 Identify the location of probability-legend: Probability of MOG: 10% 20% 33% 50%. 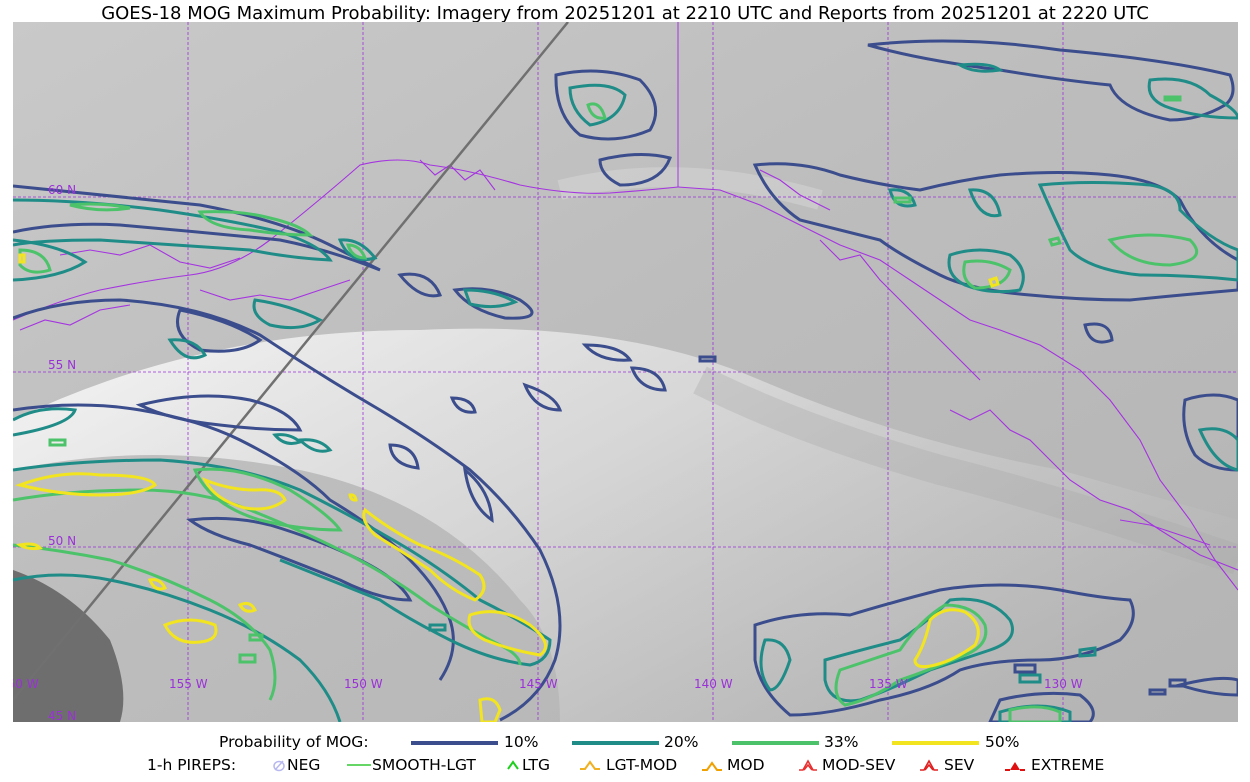
(625, 743).